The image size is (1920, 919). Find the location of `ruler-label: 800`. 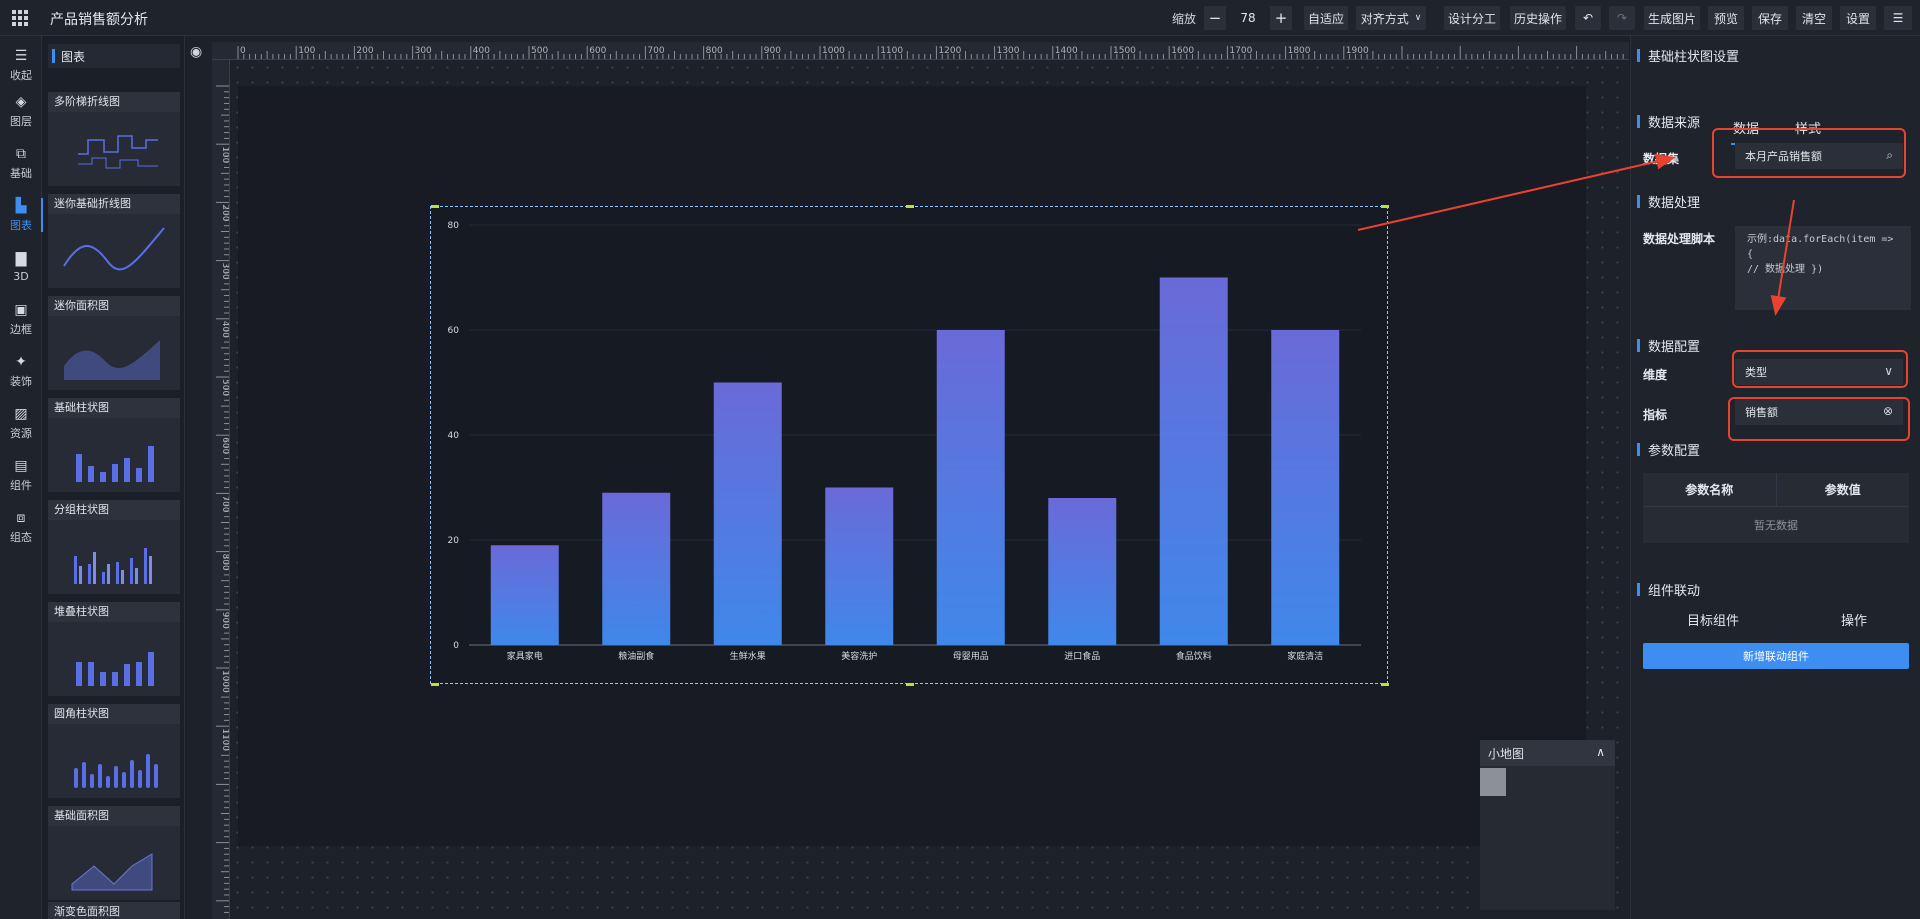

ruler-label: 800 is located at coordinates (714, 51).